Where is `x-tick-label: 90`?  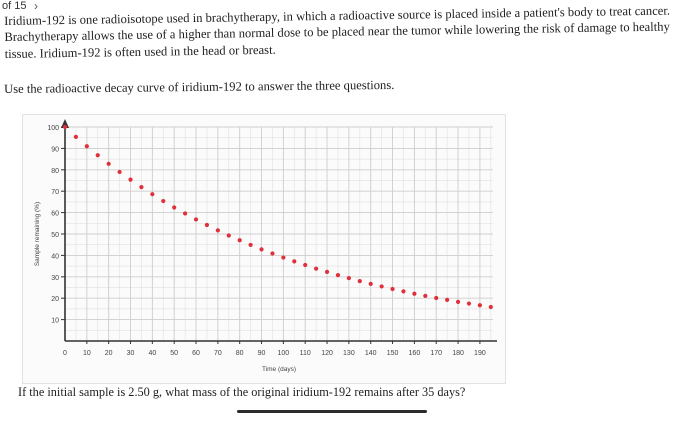 x-tick-label: 90 is located at coordinates (262, 353).